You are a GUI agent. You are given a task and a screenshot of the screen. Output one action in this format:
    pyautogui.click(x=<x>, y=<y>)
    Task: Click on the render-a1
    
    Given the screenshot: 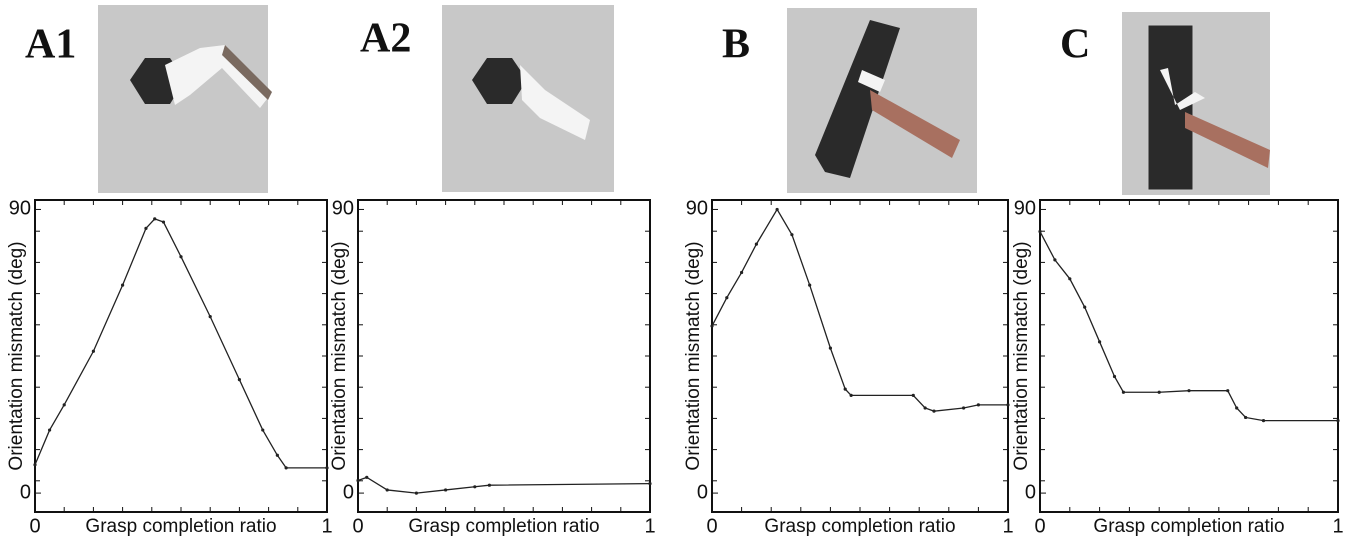 What is the action you would take?
    pyautogui.click(x=185, y=99)
    